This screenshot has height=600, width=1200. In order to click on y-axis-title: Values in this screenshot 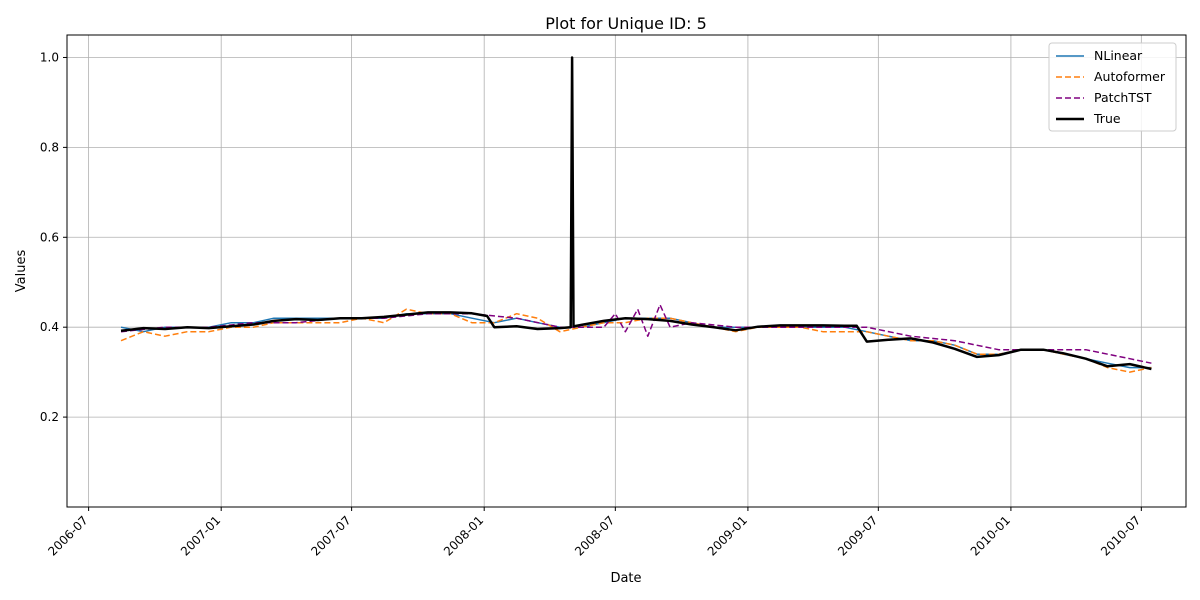, I will do `click(21, 271)`.